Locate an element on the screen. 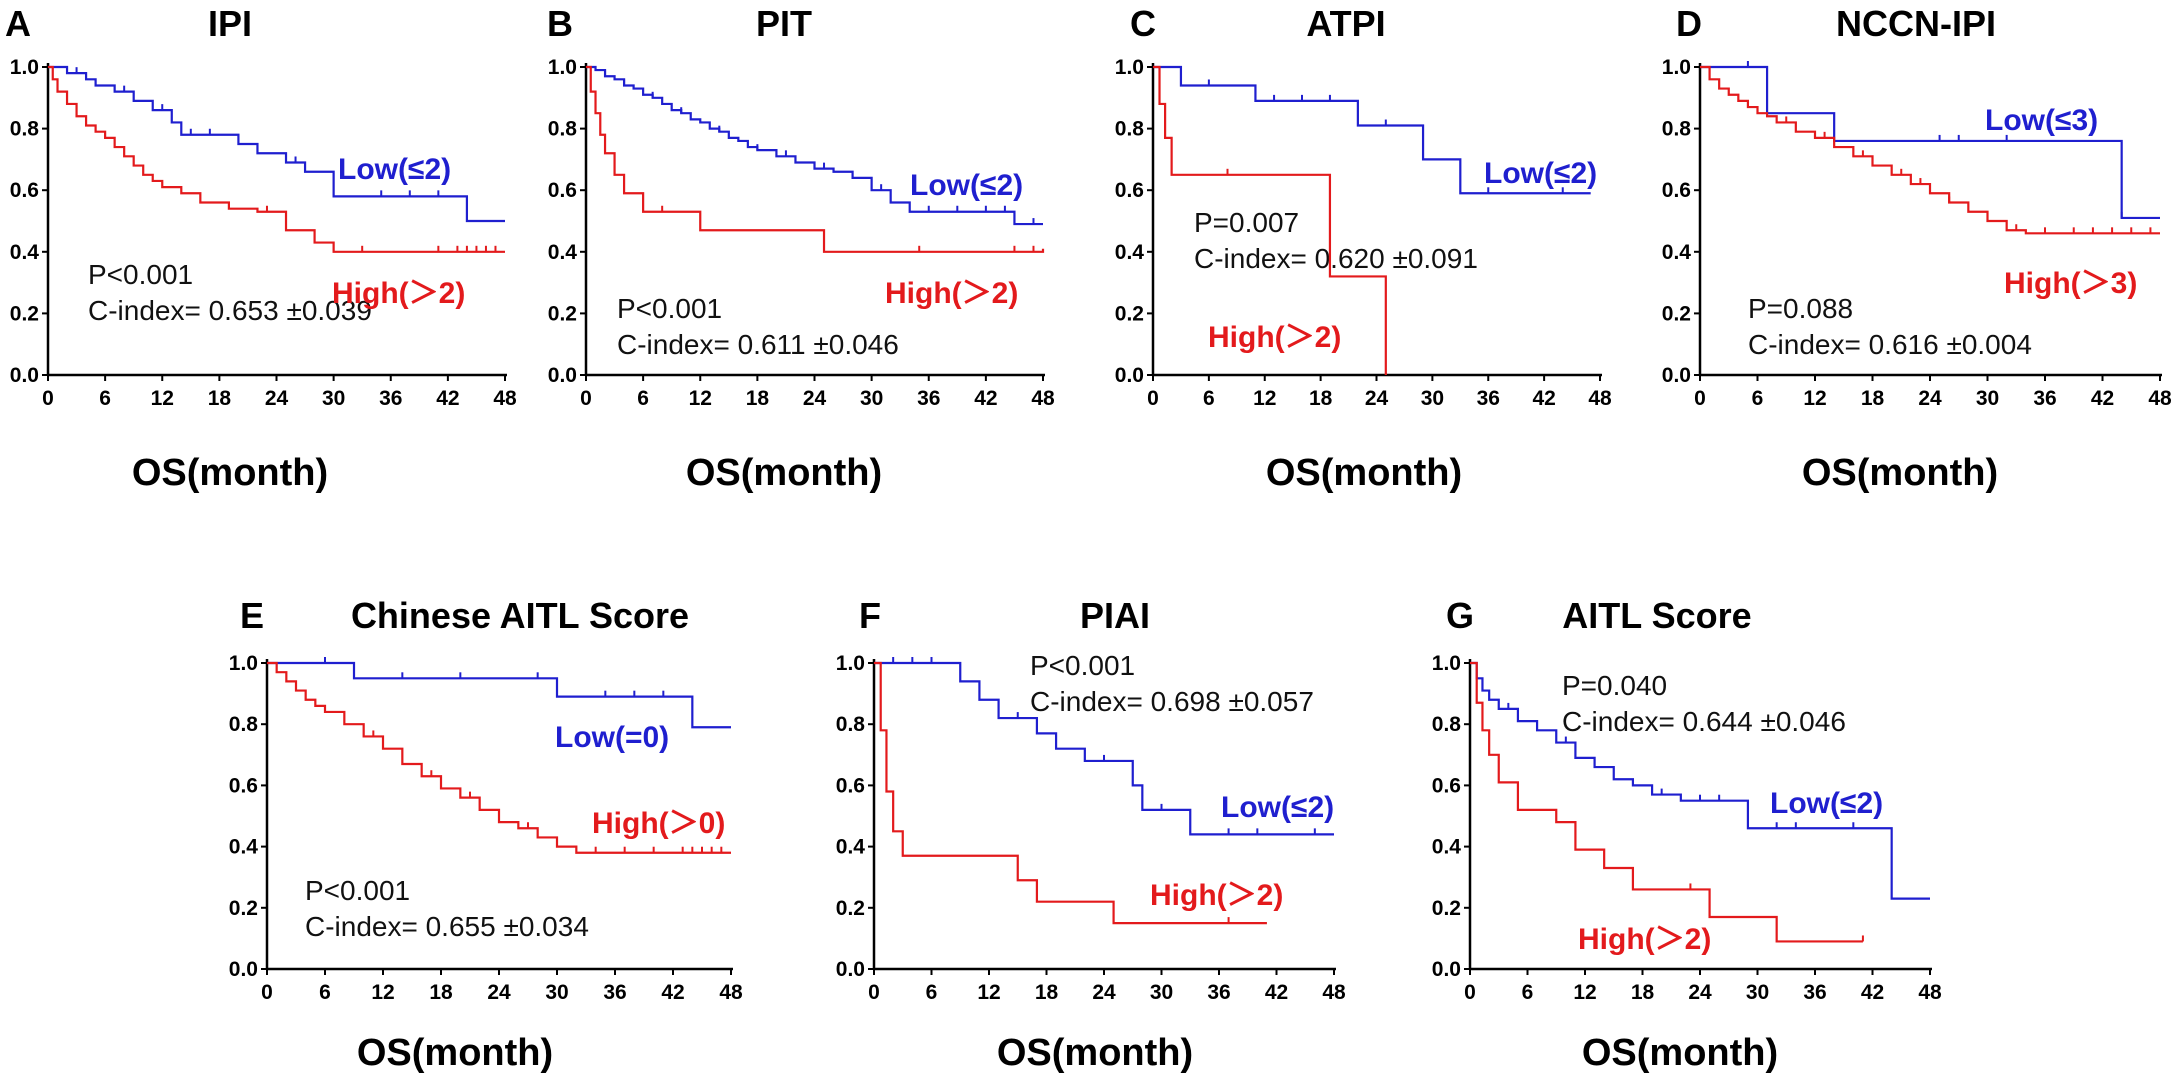 This screenshot has height=1084, width=2179. p-value-text: P=0.040 is located at coordinates (1614, 685).